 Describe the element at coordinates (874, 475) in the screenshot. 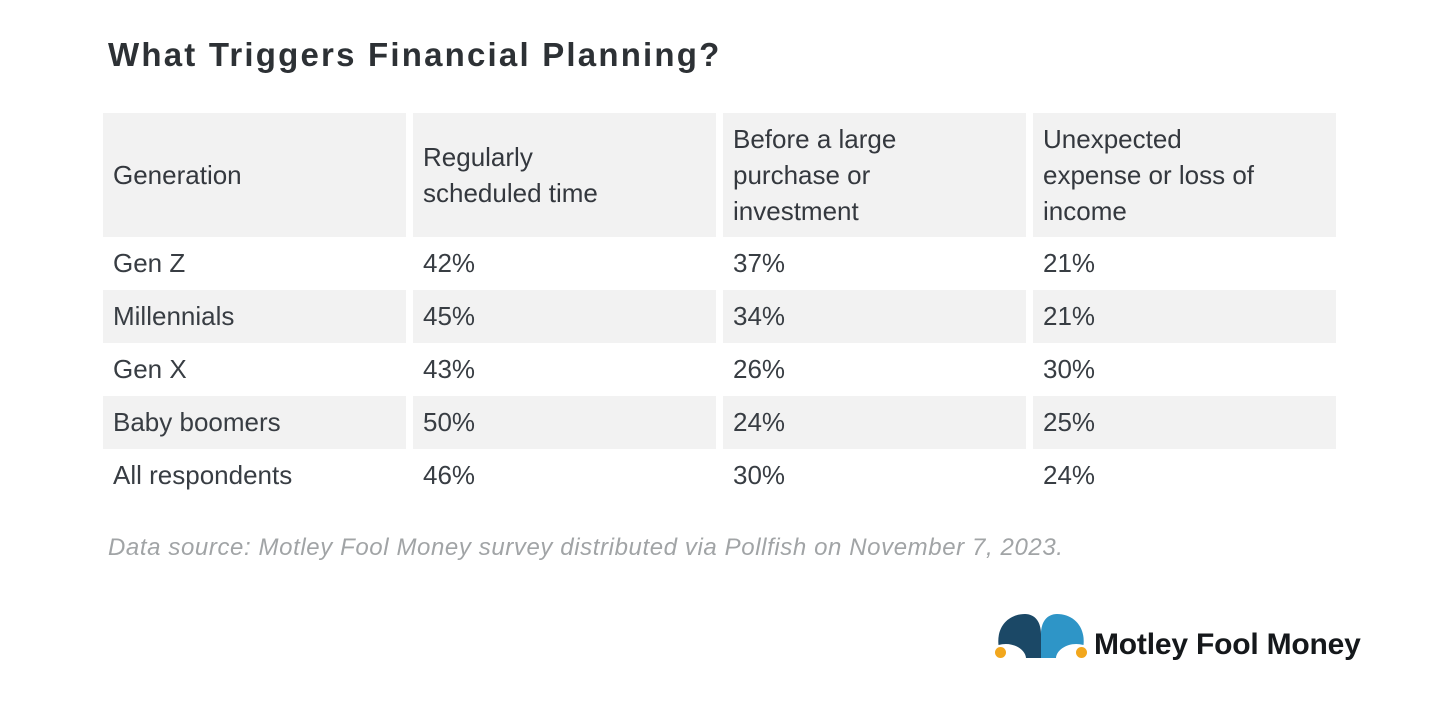

I see `cell-purchase-pct: 30%` at that location.